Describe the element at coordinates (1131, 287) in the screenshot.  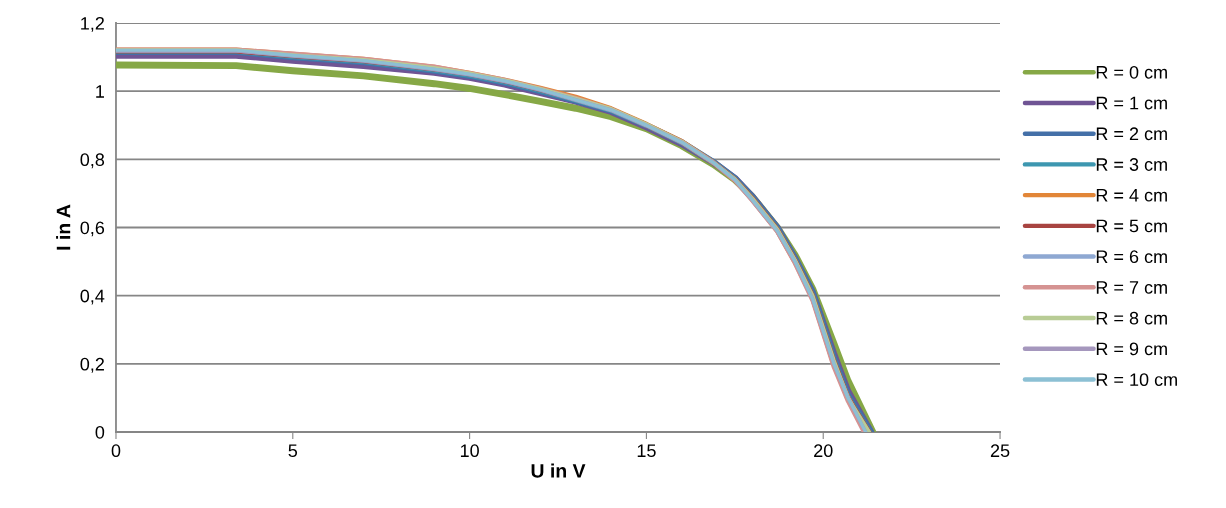
I see `legend-label: R = 7 cm` at that location.